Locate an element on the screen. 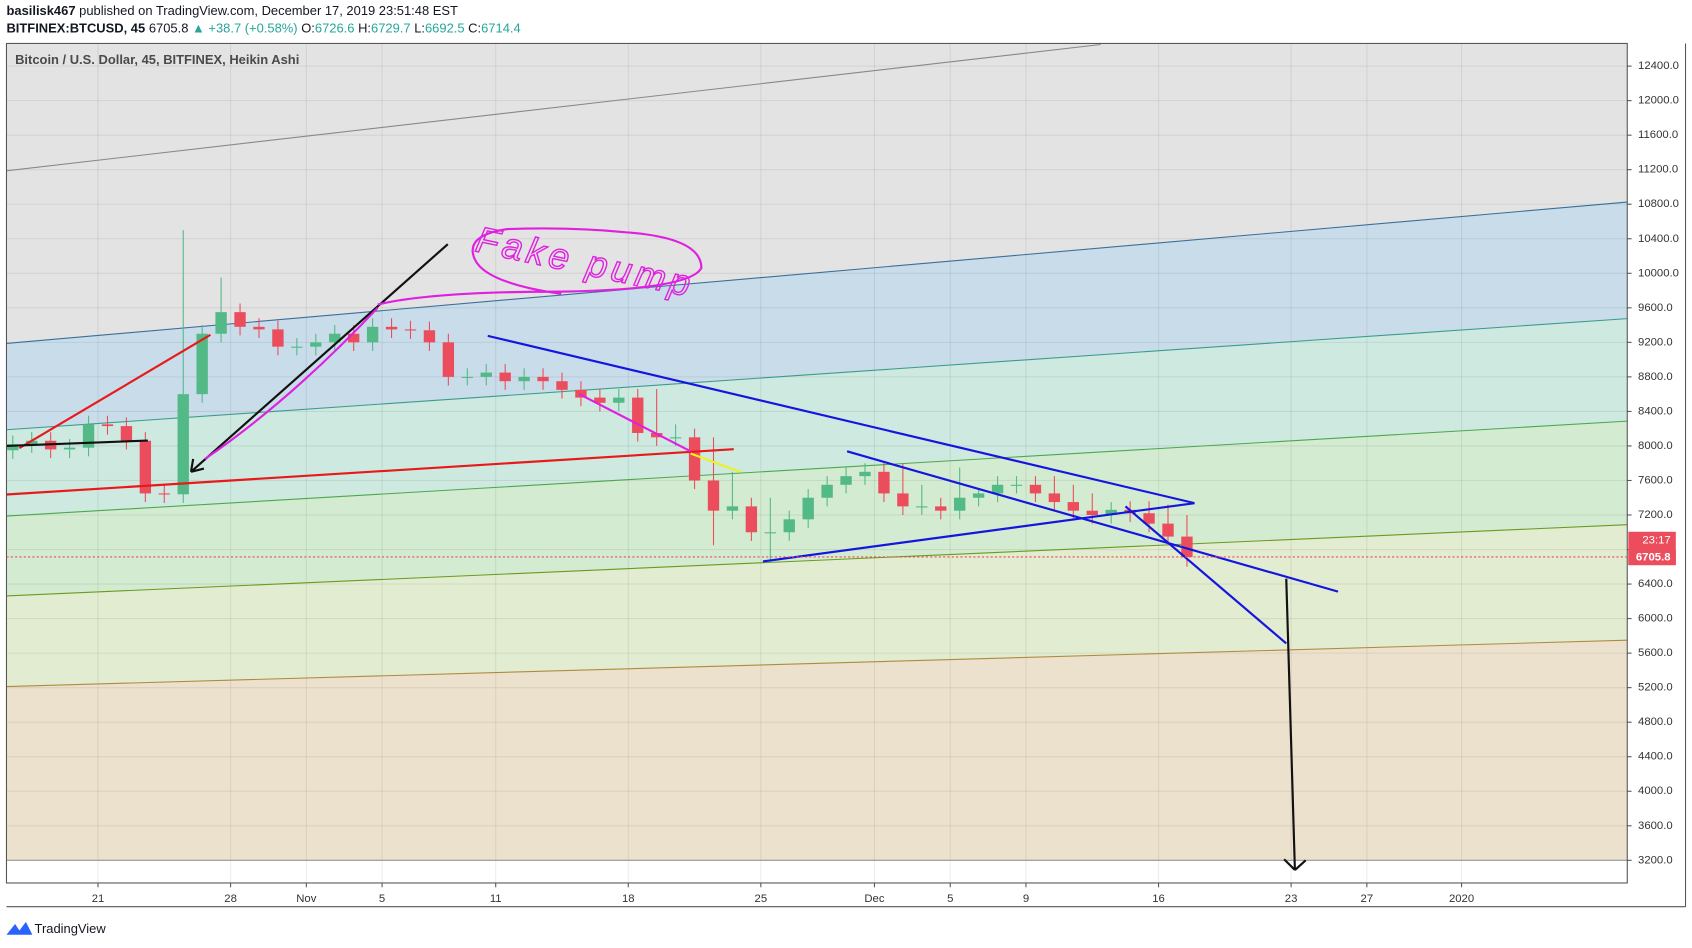  x-tick-label: 21 is located at coordinates (98, 899).